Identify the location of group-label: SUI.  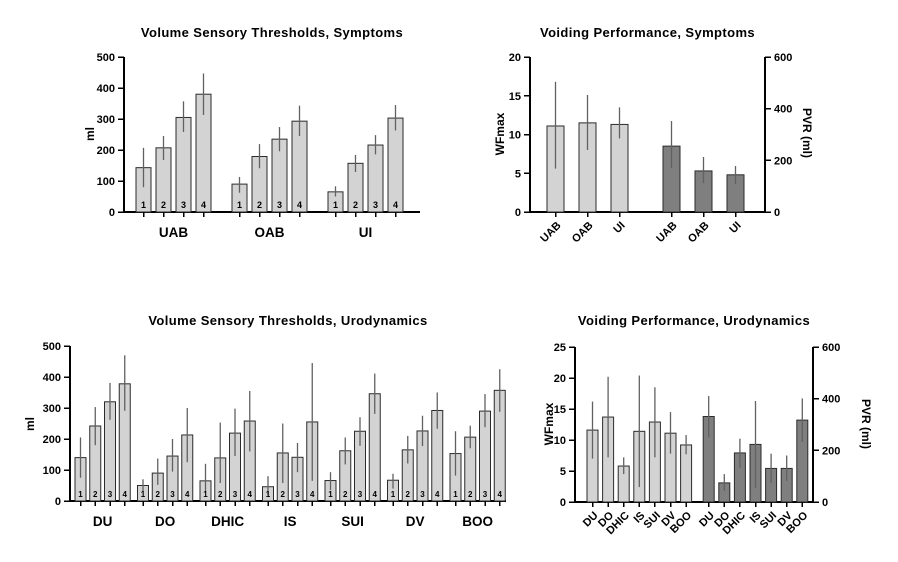
(352, 521).